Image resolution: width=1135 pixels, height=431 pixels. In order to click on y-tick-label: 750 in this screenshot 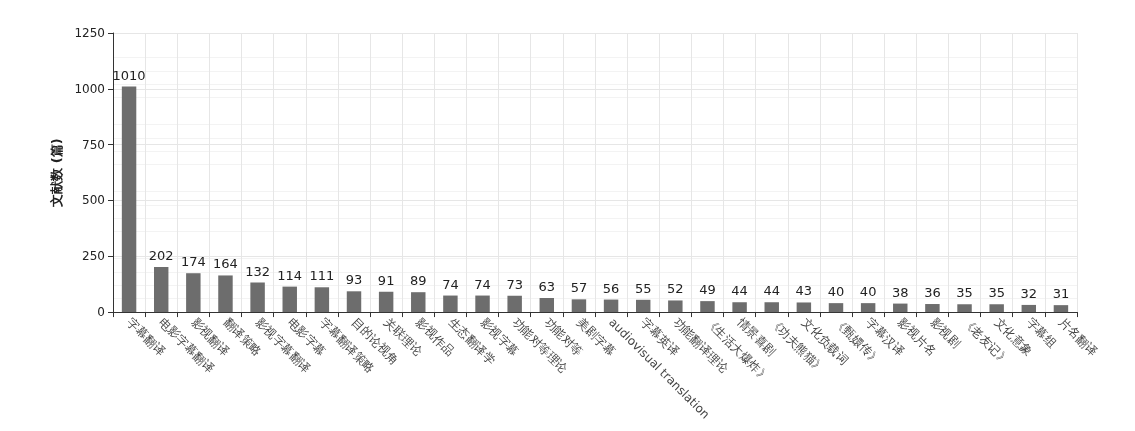, I will do `click(93, 144)`.